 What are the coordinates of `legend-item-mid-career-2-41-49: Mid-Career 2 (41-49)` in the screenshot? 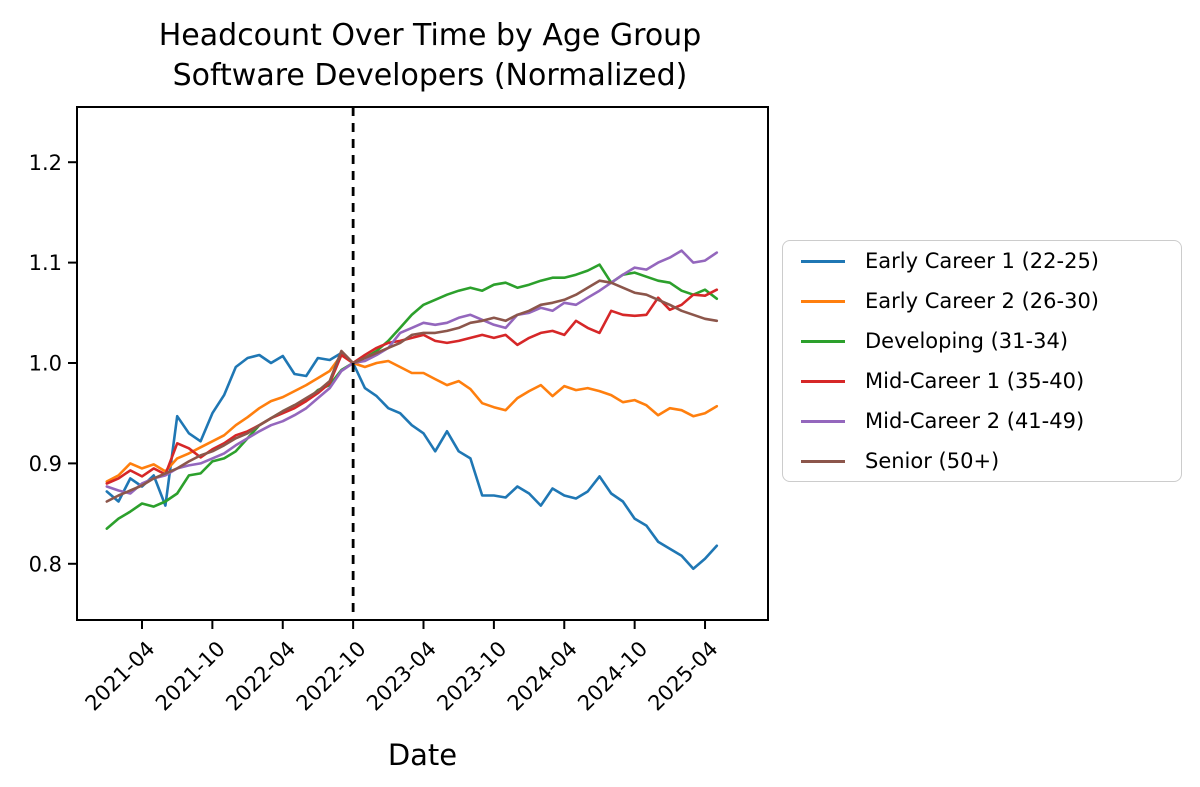 It's located at (982, 421).